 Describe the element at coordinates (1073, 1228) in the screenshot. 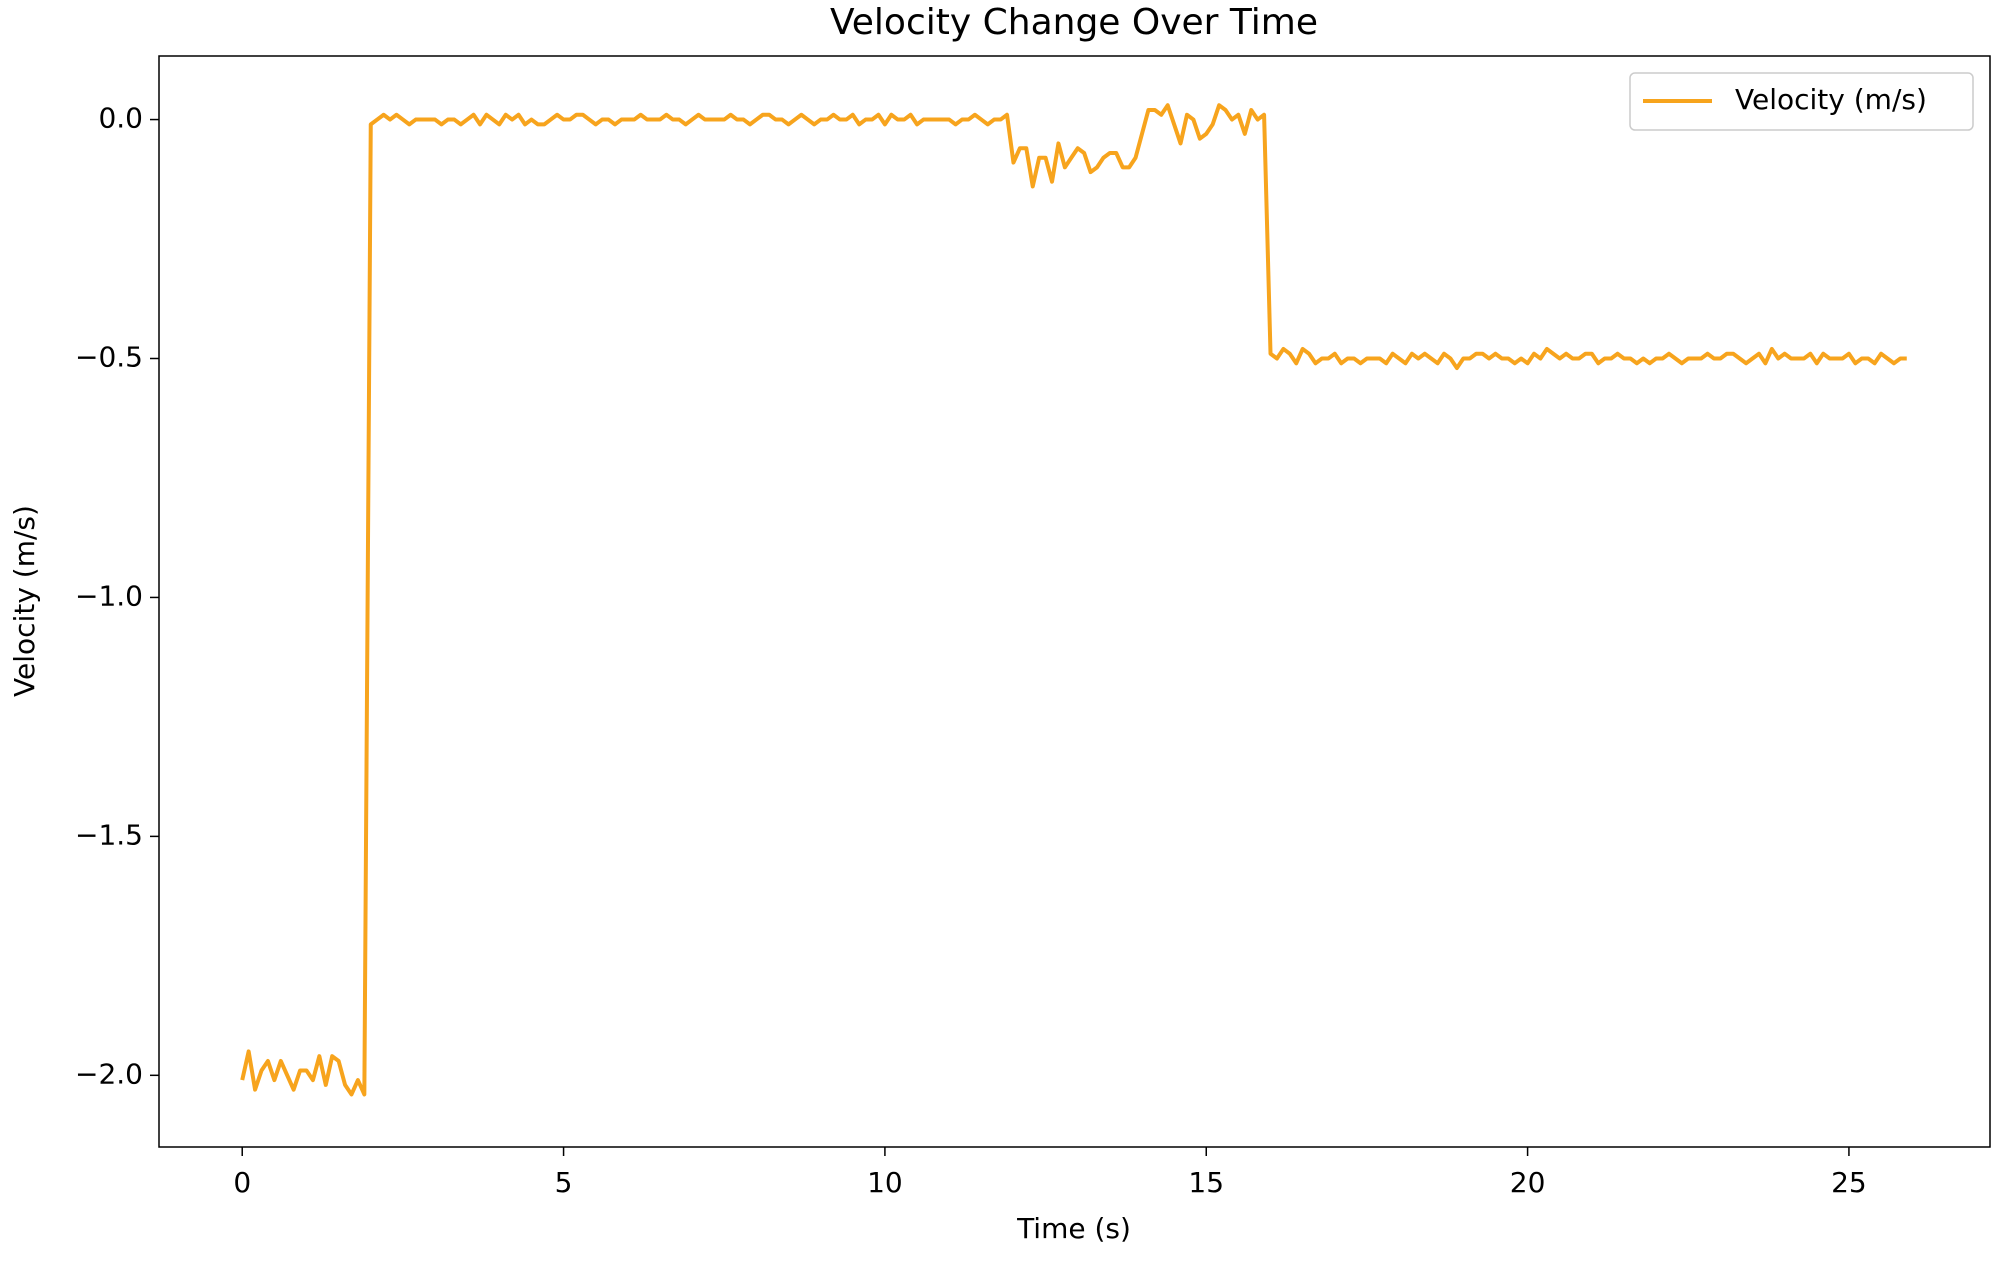

I see `x-axis-label: Time (s)` at that location.